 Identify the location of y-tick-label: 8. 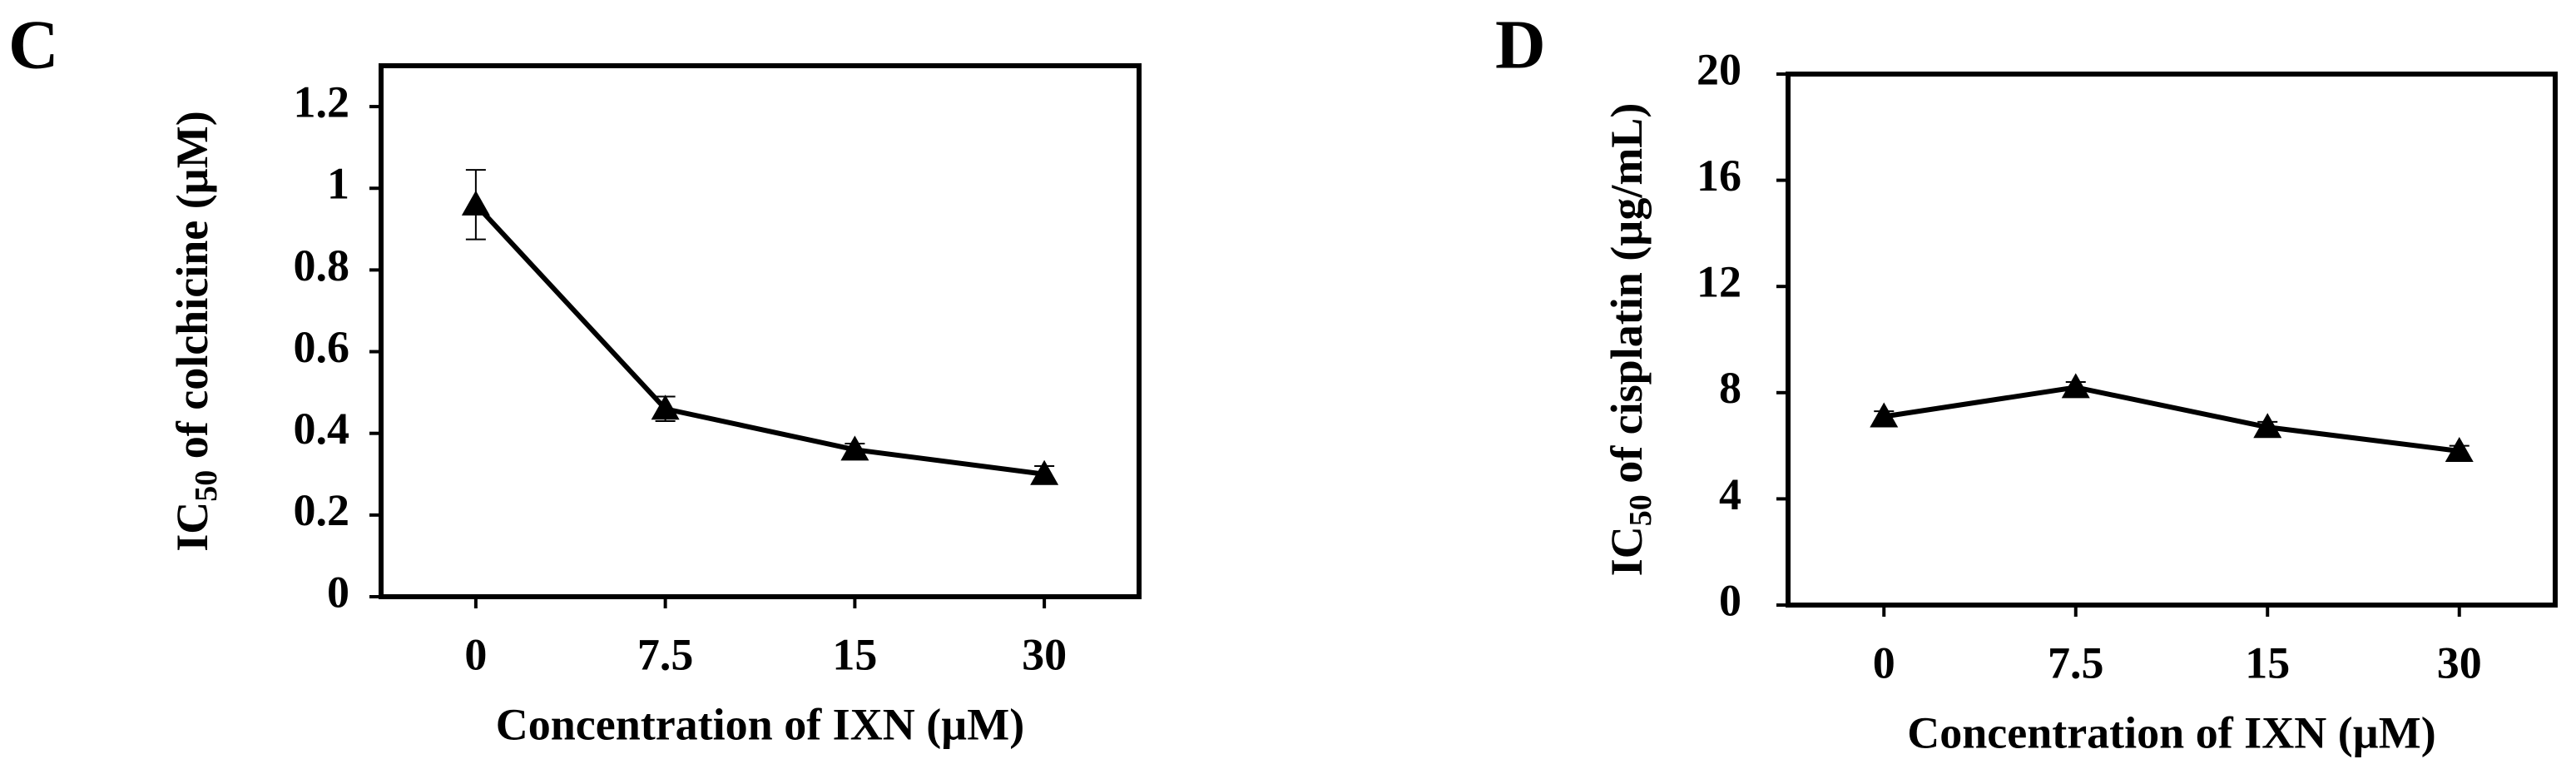
(1730, 388).